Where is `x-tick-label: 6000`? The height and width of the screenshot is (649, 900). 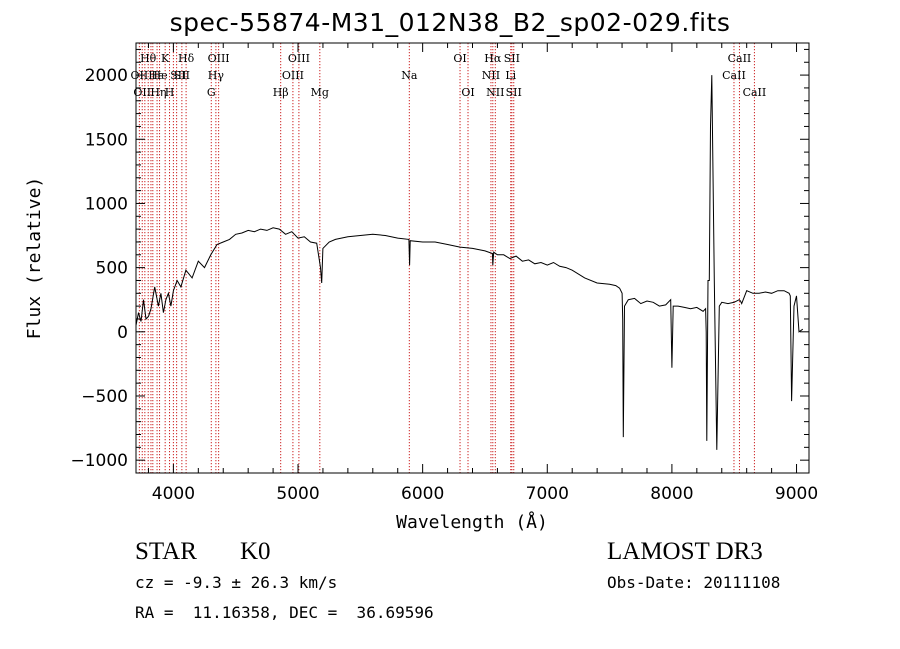 x-tick-label: 6000 is located at coordinates (422, 494).